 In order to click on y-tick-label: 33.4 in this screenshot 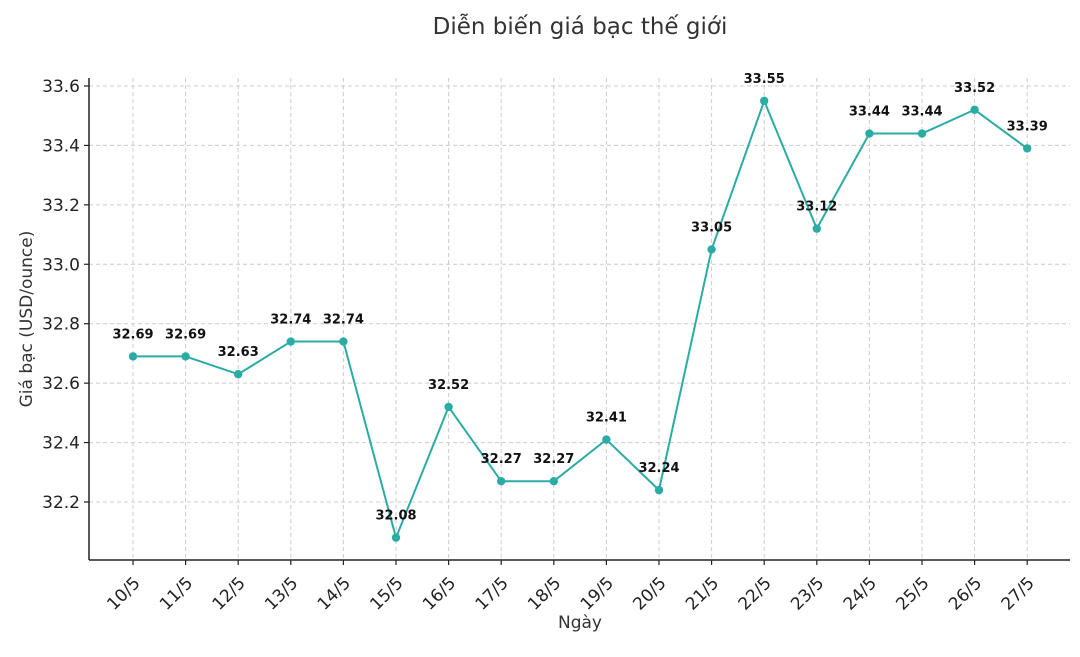, I will do `click(61, 146)`.